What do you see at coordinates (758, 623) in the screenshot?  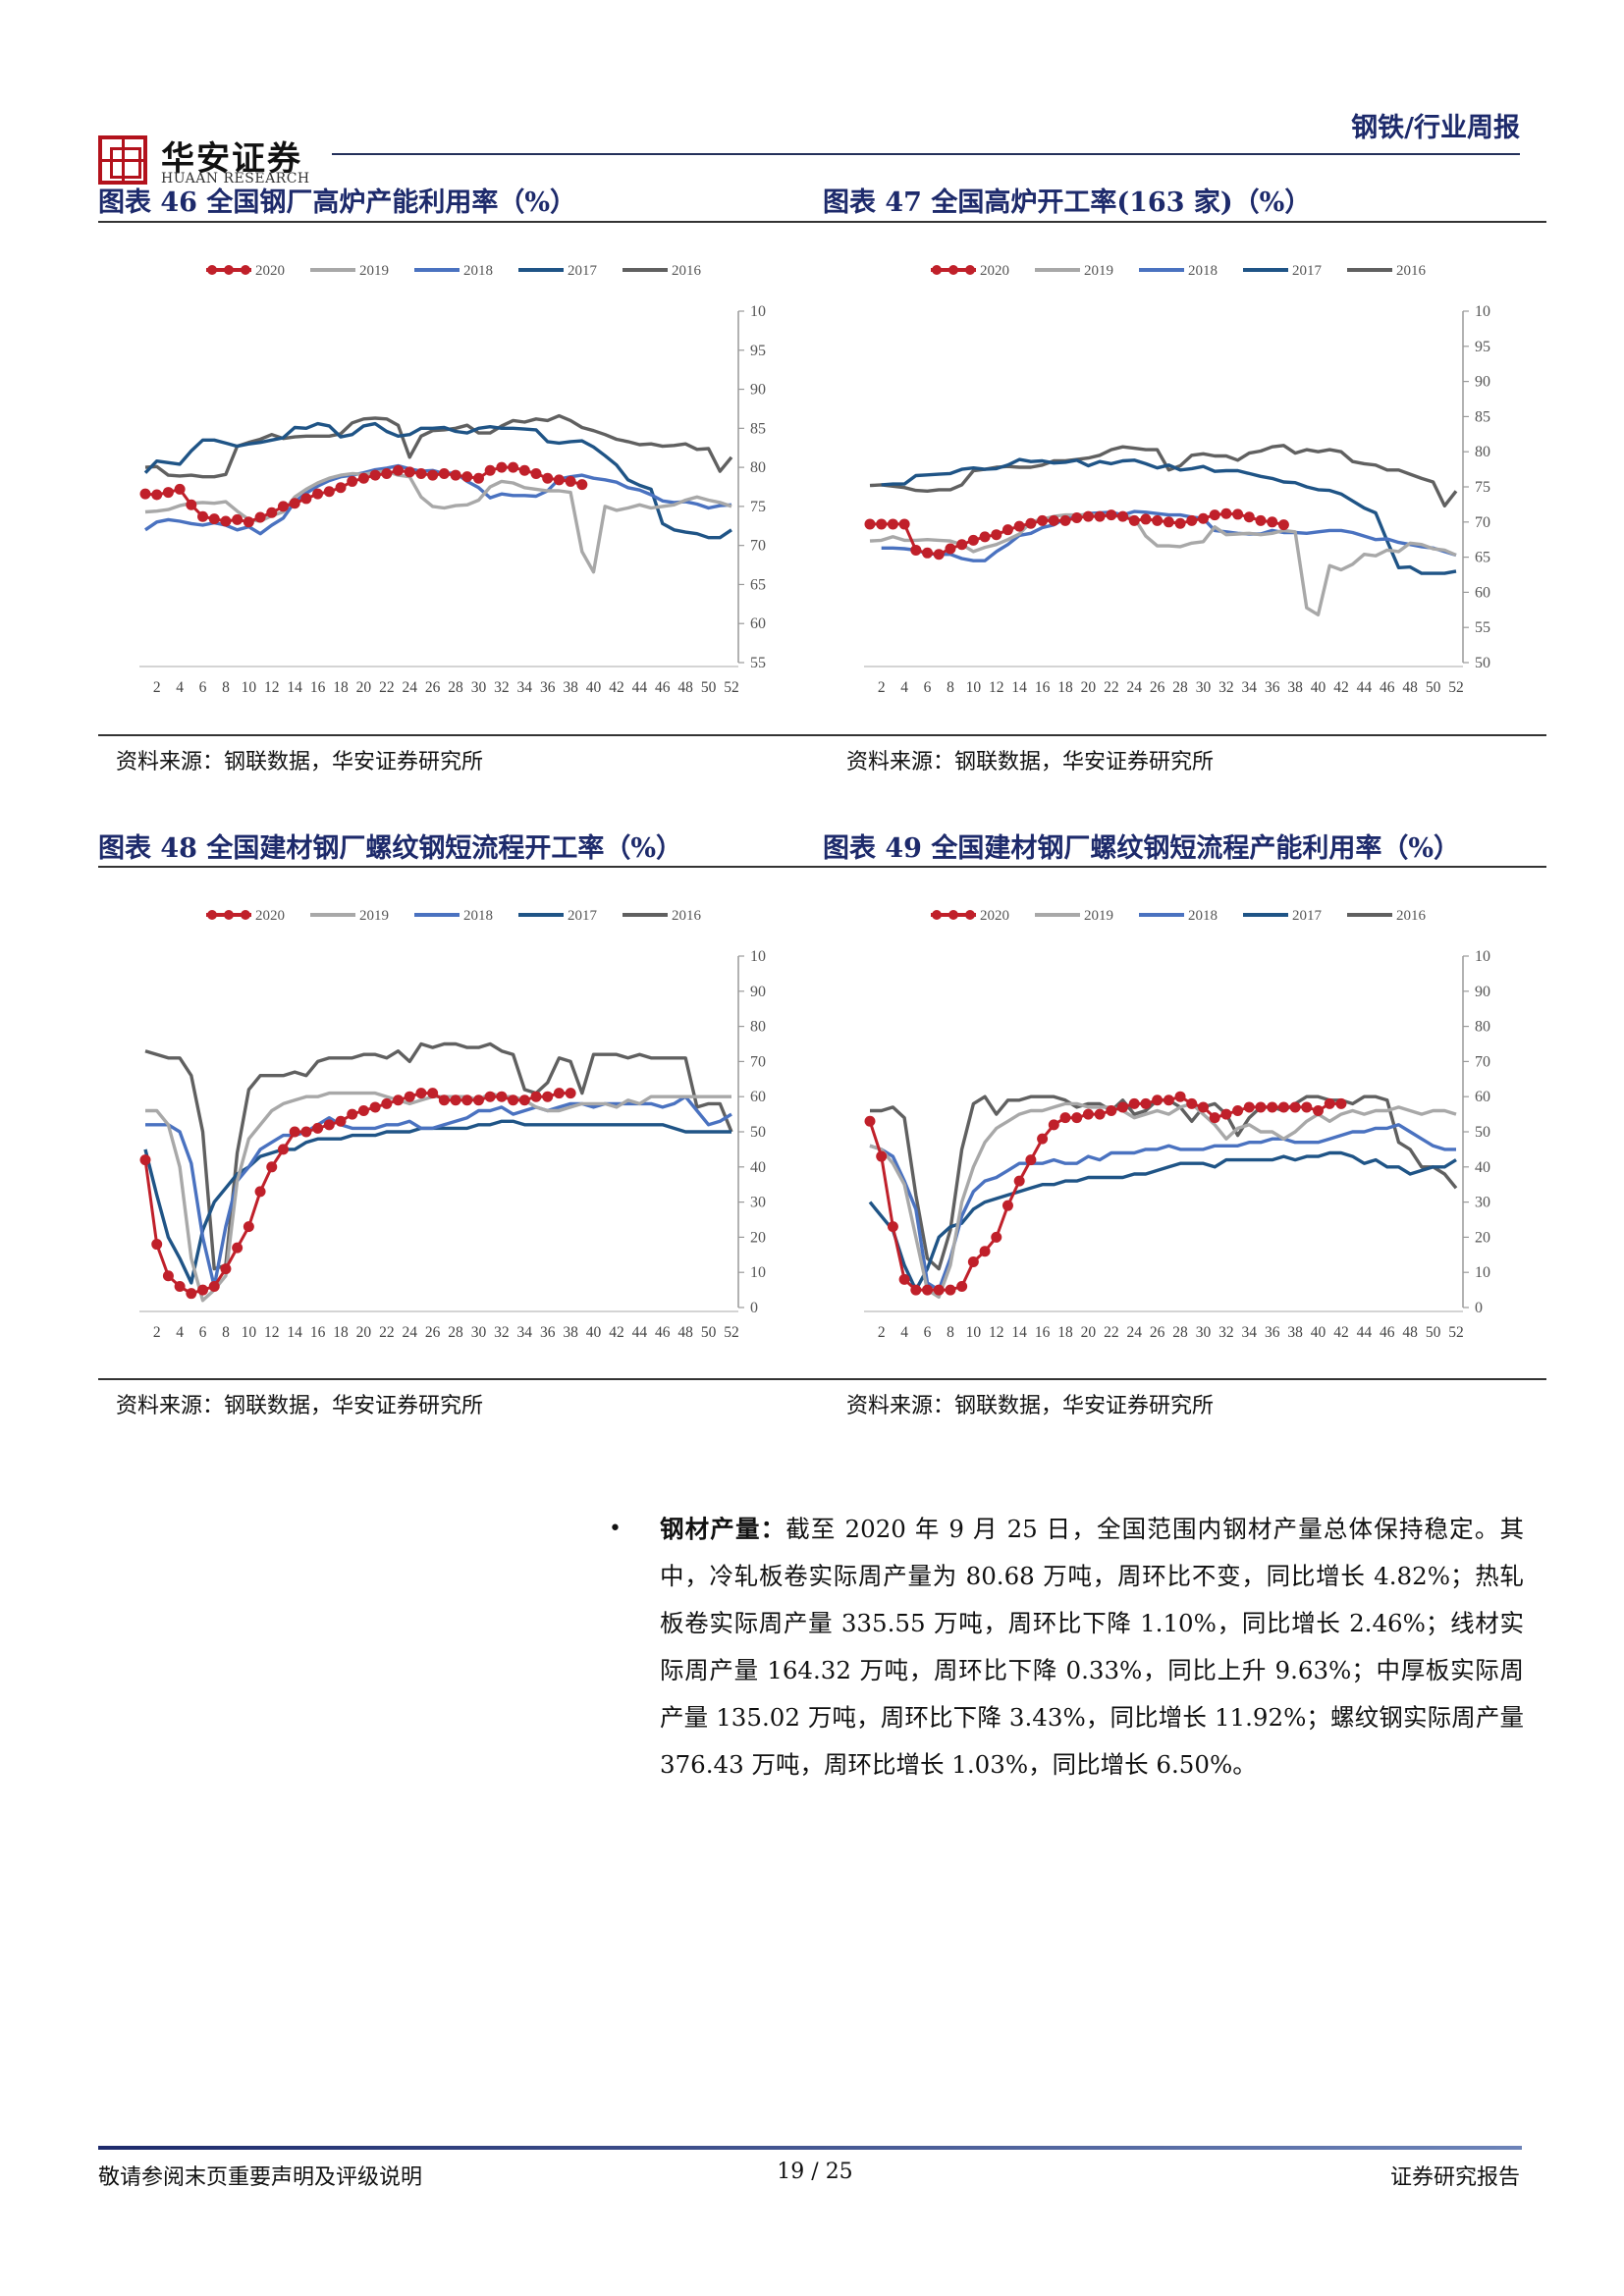 I see `y-tick-label: 60` at bounding box center [758, 623].